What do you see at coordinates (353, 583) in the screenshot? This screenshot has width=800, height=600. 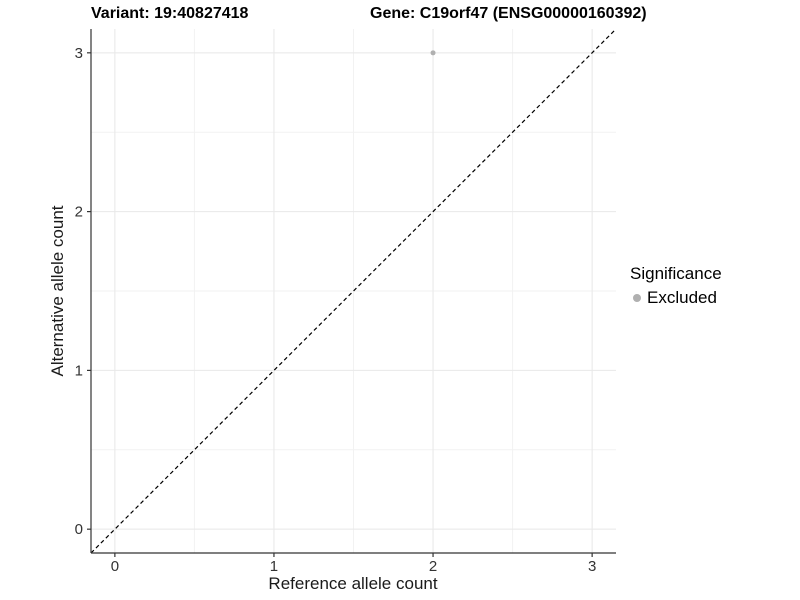 I see `x-axis-title: Reference allele count` at bounding box center [353, 583].